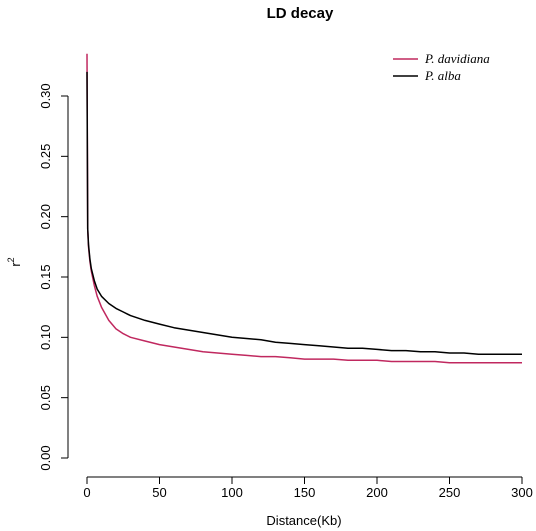 Image resolution: width=536 pixels, height=531 pixels. What do you see at coordinates (45, 95) in the screenshot?
I see `y-tick-label: 0.30` at bounding box center [45, 95].